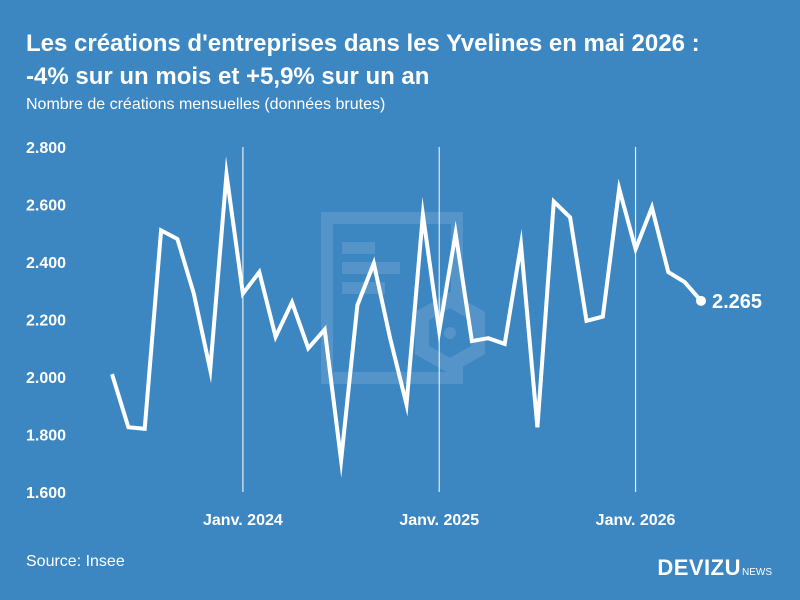  I want to click on source-note: Source: Insee, so click(75, 561).